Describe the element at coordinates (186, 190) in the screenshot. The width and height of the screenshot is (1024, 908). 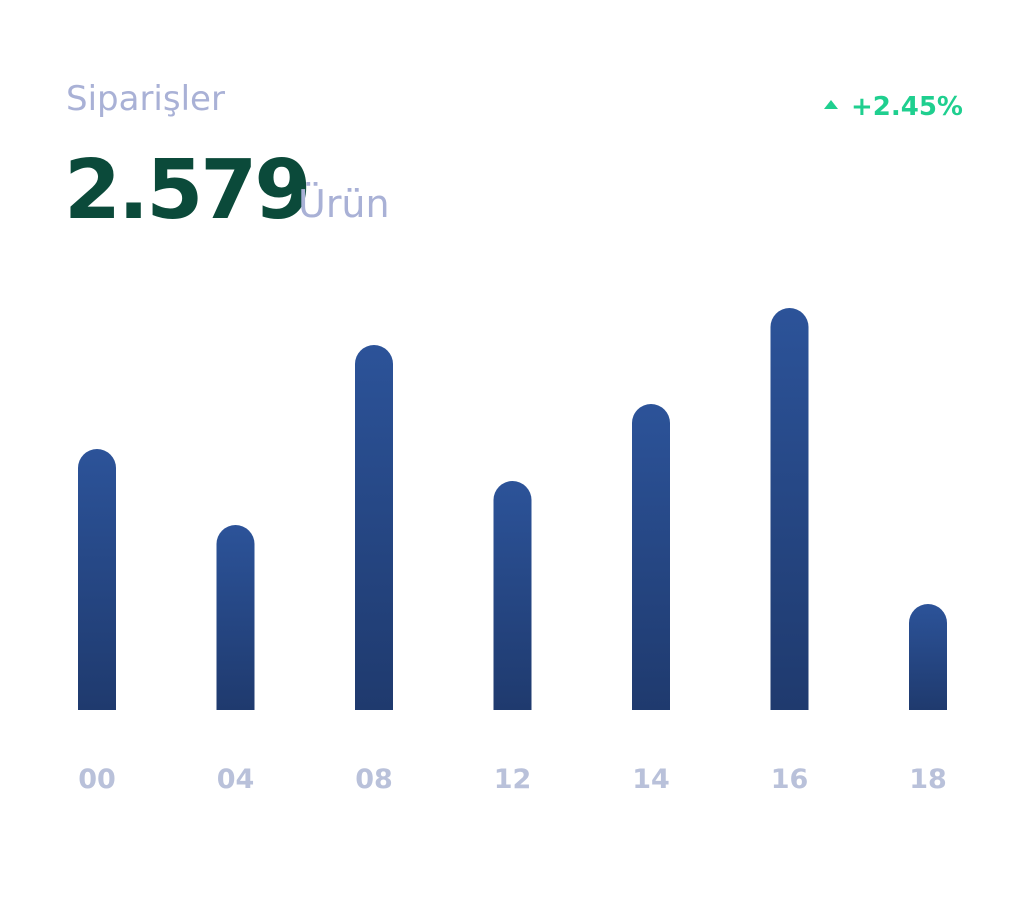
I see `total-value: 2.579` at that location.